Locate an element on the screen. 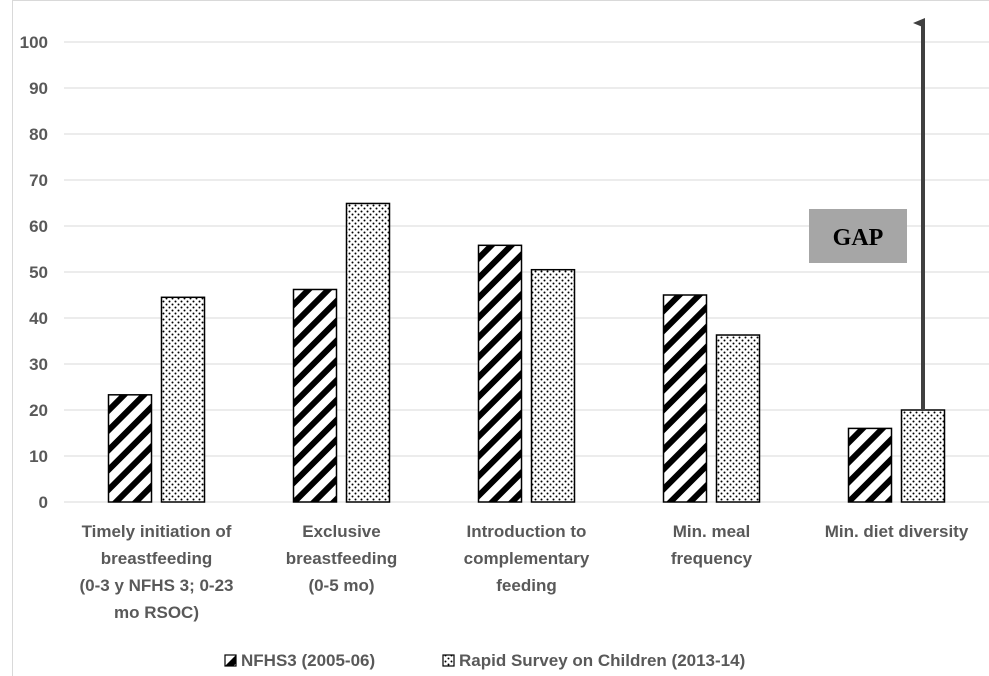 The height and width of the screenshot is (676, 989). x-category-label: Introduction to complementary feeding is located at coordinates (527, 558).